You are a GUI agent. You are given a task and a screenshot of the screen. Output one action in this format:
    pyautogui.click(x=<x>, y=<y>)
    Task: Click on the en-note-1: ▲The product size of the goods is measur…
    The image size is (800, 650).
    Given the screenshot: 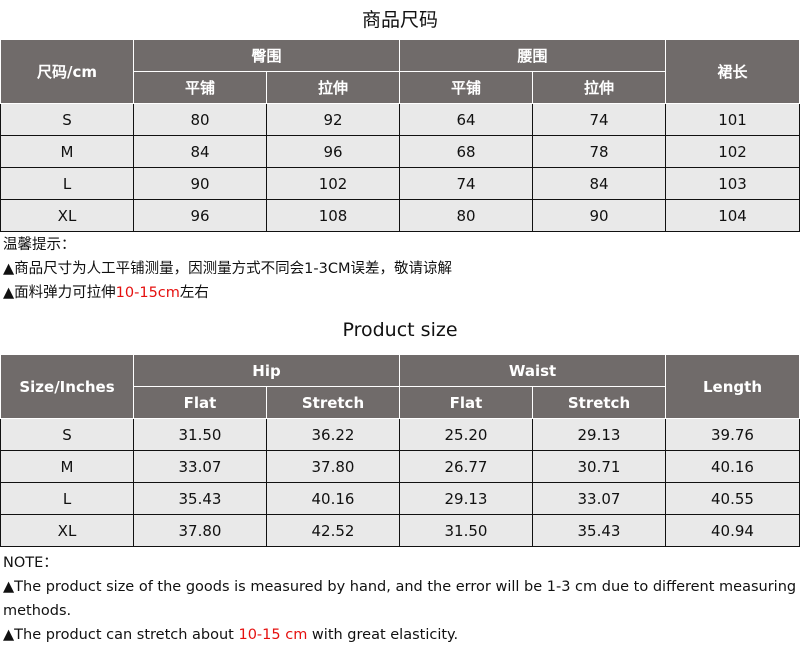 What is the action you would take?
    pyautogui.click(x=400, y=599)
    